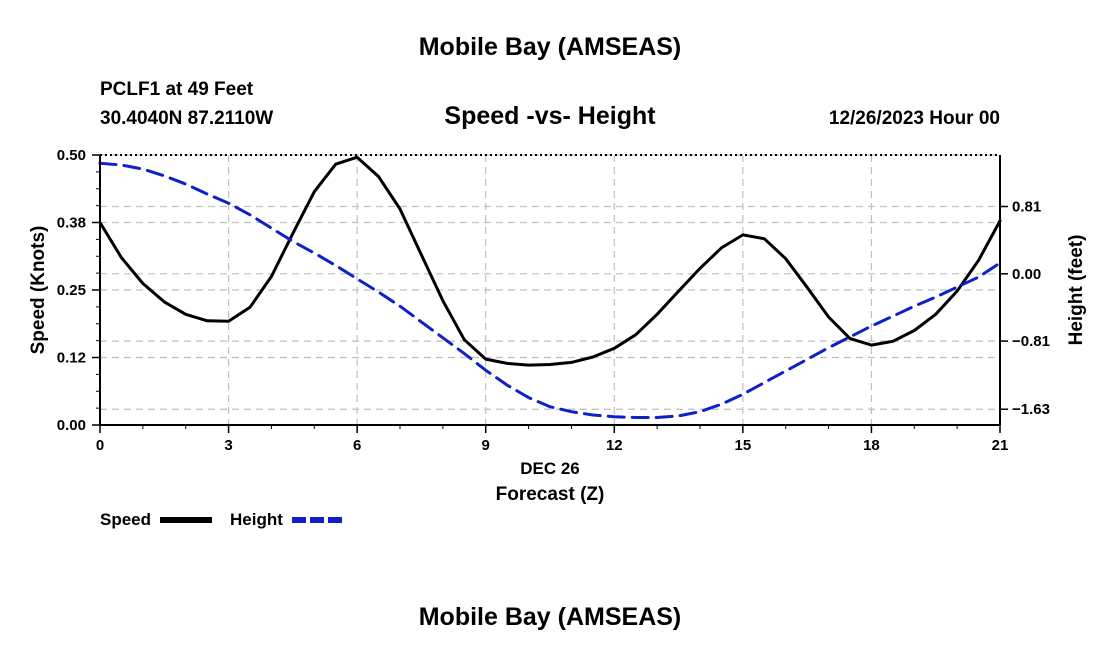 The width and height of the screenshot is (1100, 650). I want to click on y-tick-label: 0.25, so click(71, 290).